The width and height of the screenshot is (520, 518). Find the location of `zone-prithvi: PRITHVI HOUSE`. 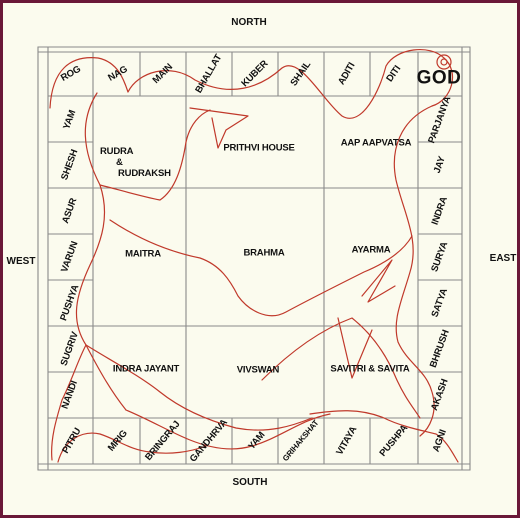

zone-prithvi: PRITHVI HOUSE is located at coordinates (259, 148).